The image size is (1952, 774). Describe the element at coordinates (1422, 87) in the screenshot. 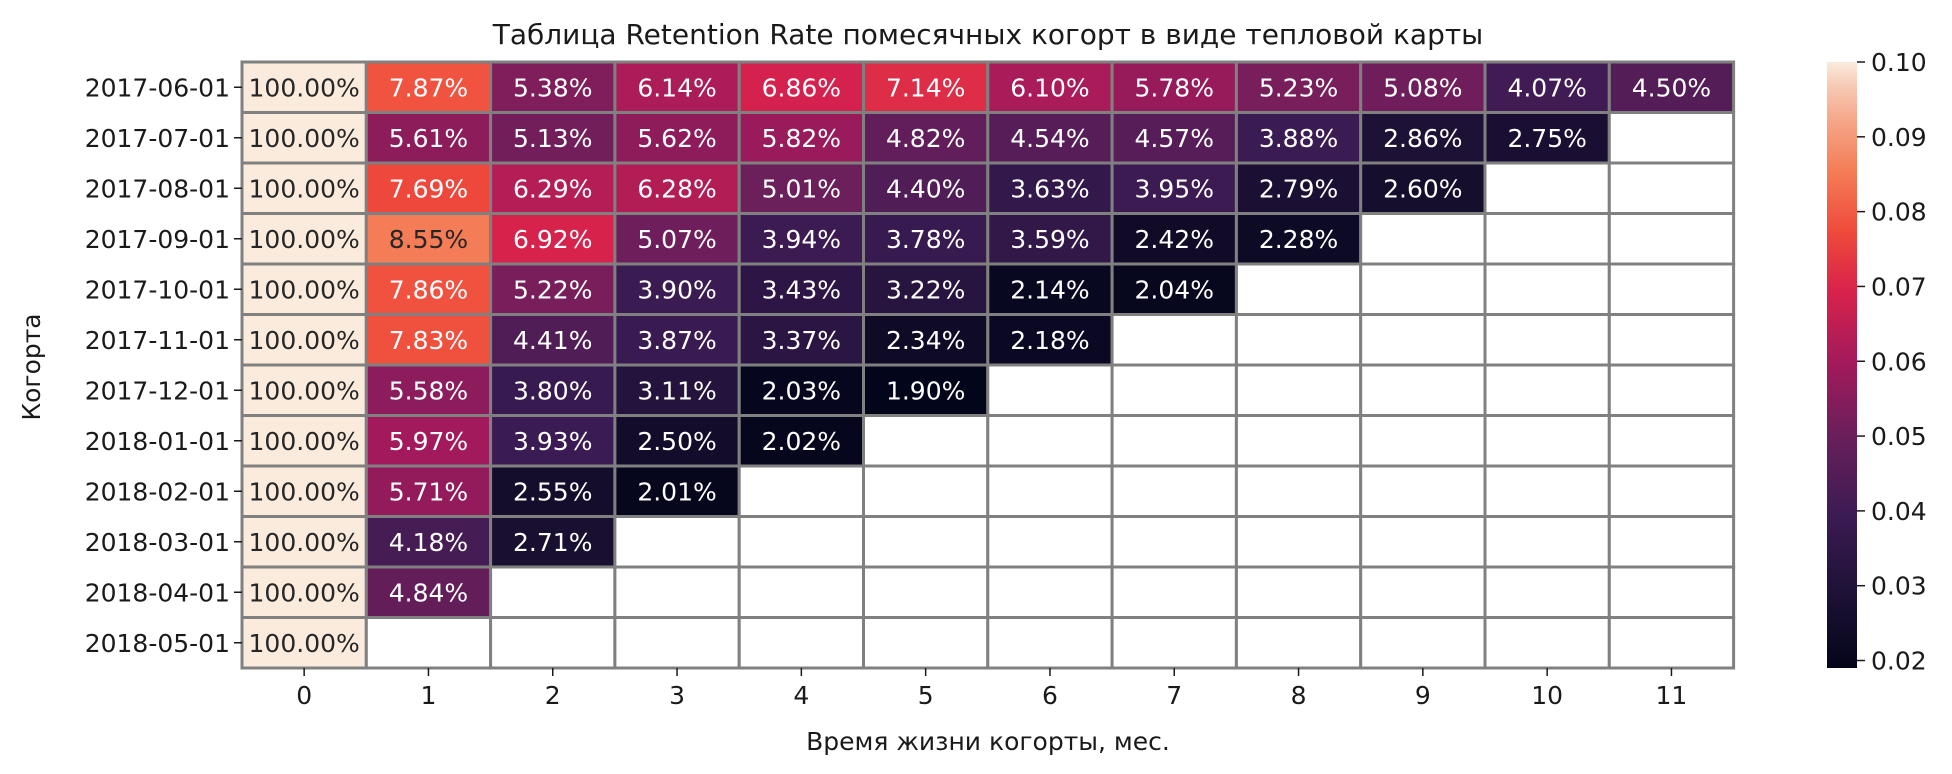

I see `cell-label: 5.08%` at that location.